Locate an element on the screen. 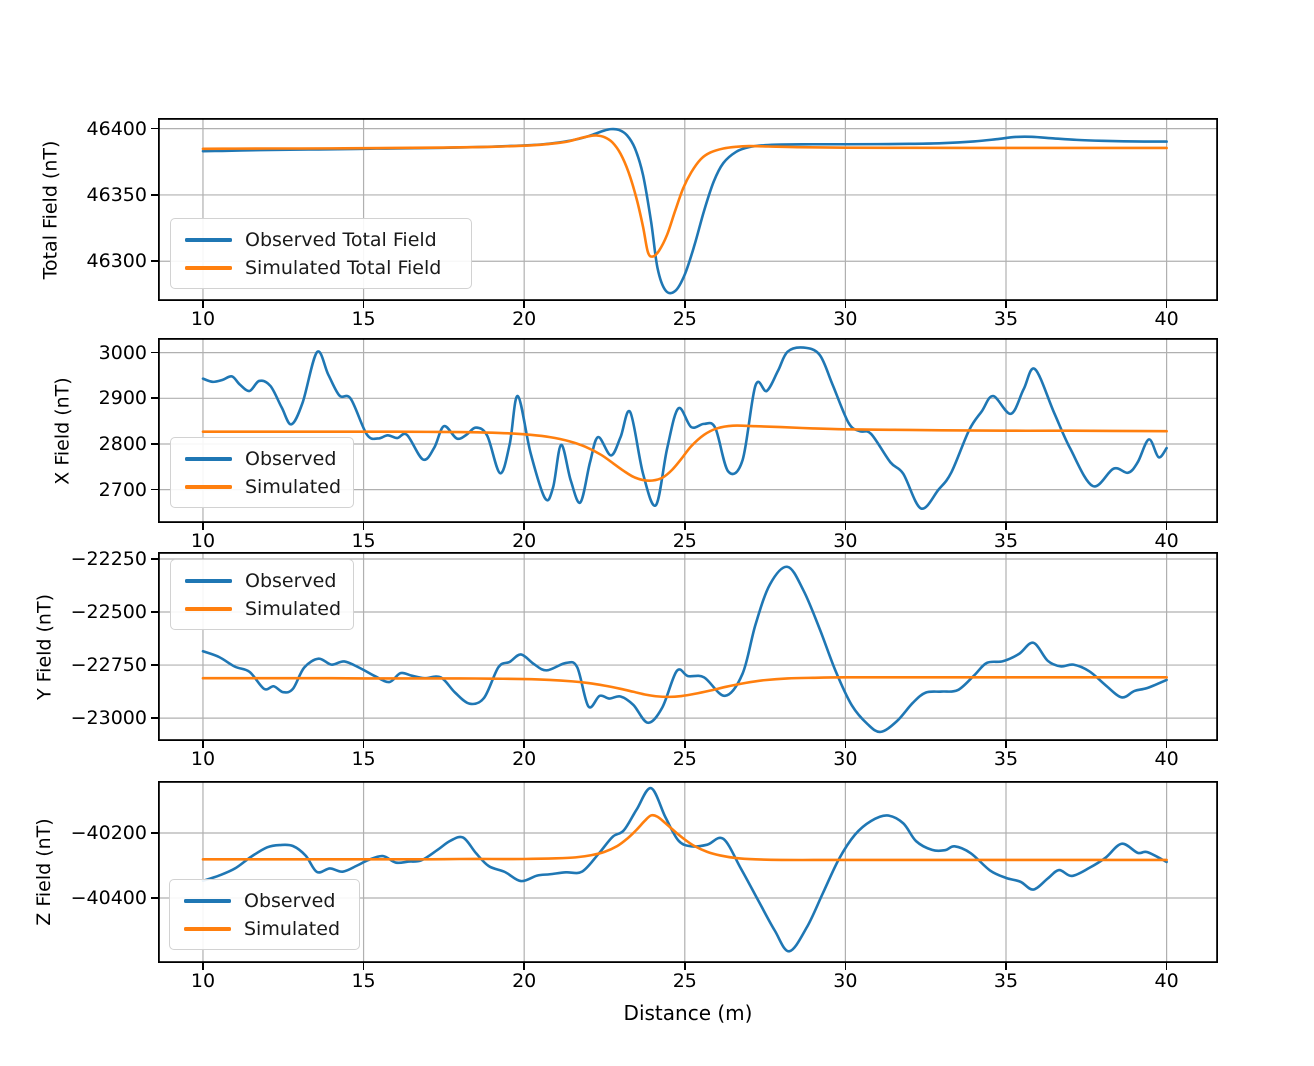 This screenshot has width=1314, height=1066. legend-label: Simulated Total Field is located at coordinates (343, 268).